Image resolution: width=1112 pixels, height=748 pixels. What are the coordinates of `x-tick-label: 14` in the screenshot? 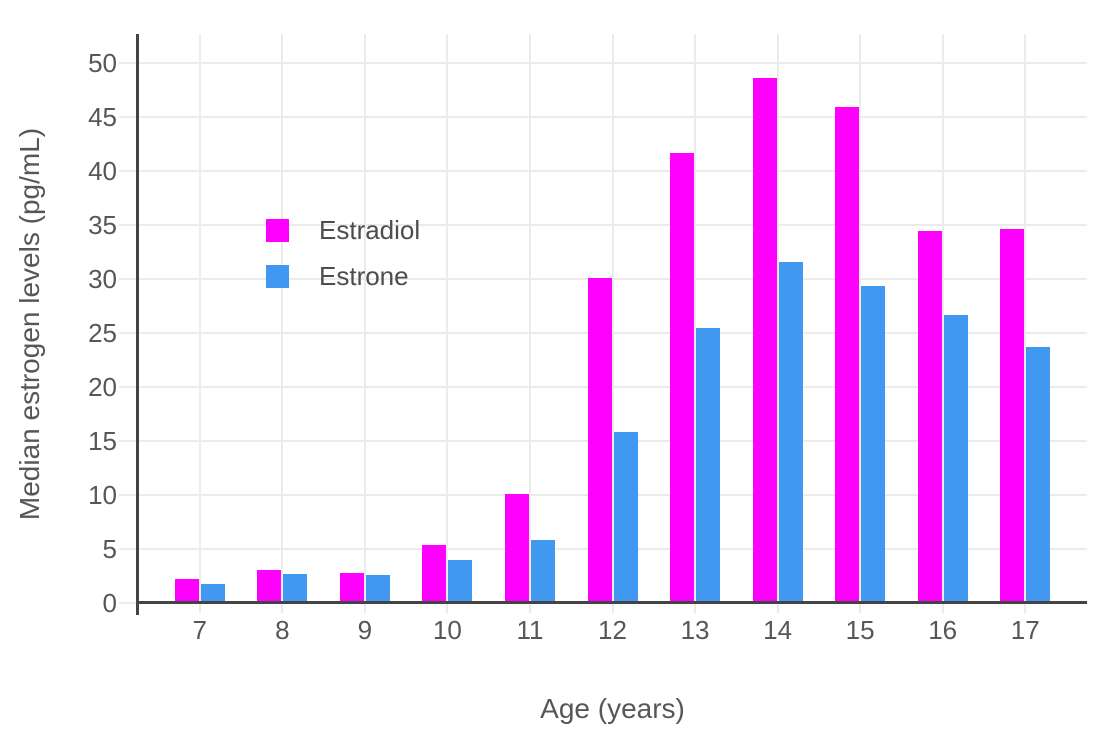 It's located at (778, 630).